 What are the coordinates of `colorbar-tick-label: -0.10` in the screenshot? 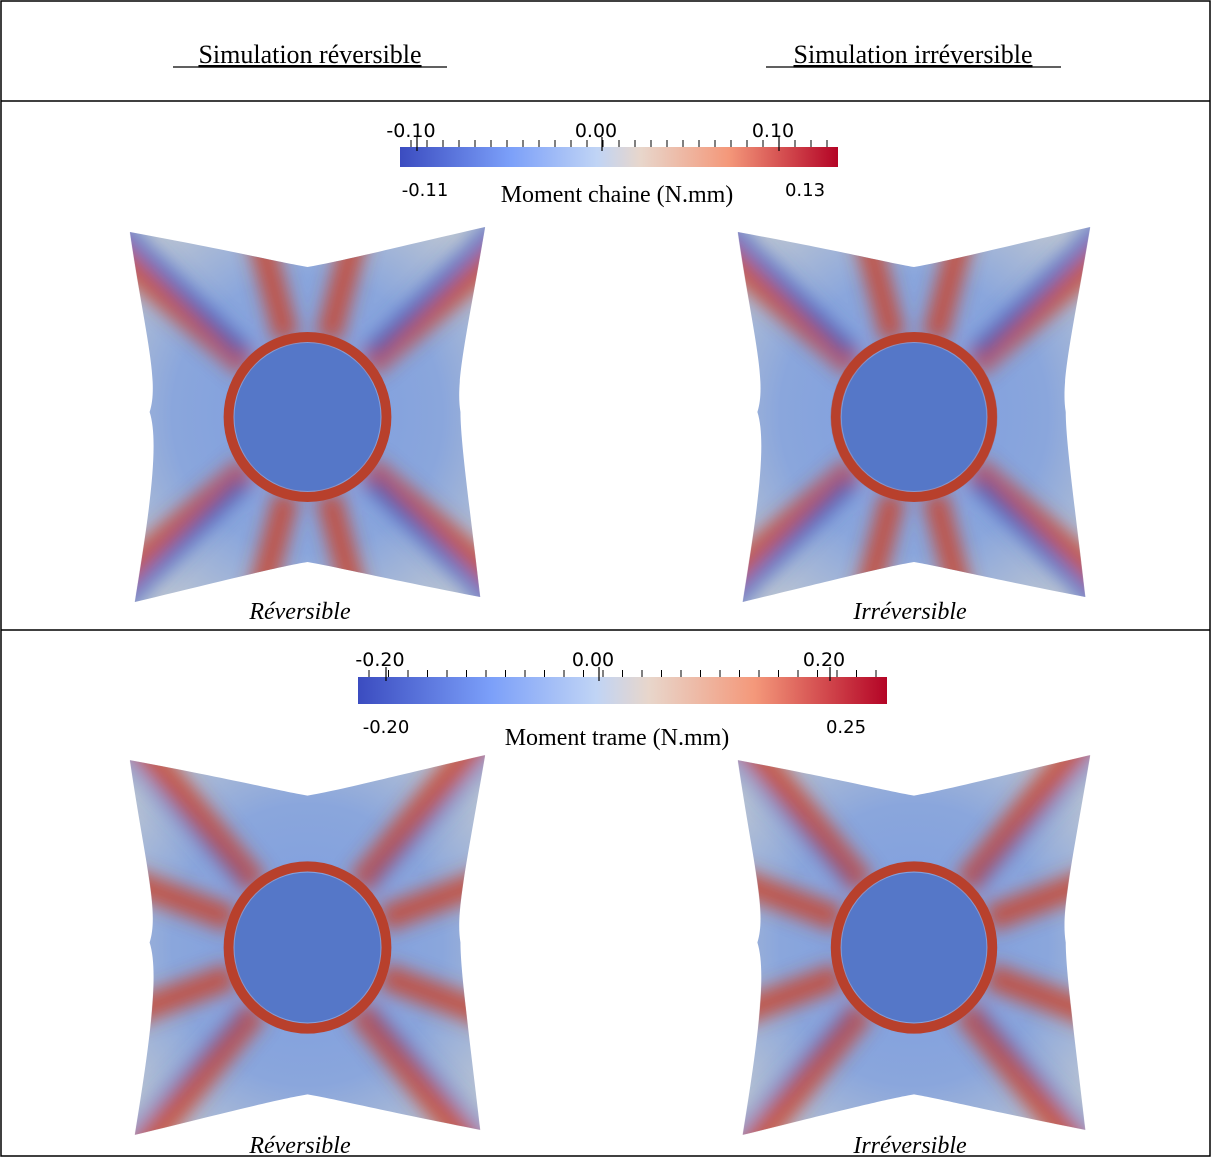 It's located at (410, 131).